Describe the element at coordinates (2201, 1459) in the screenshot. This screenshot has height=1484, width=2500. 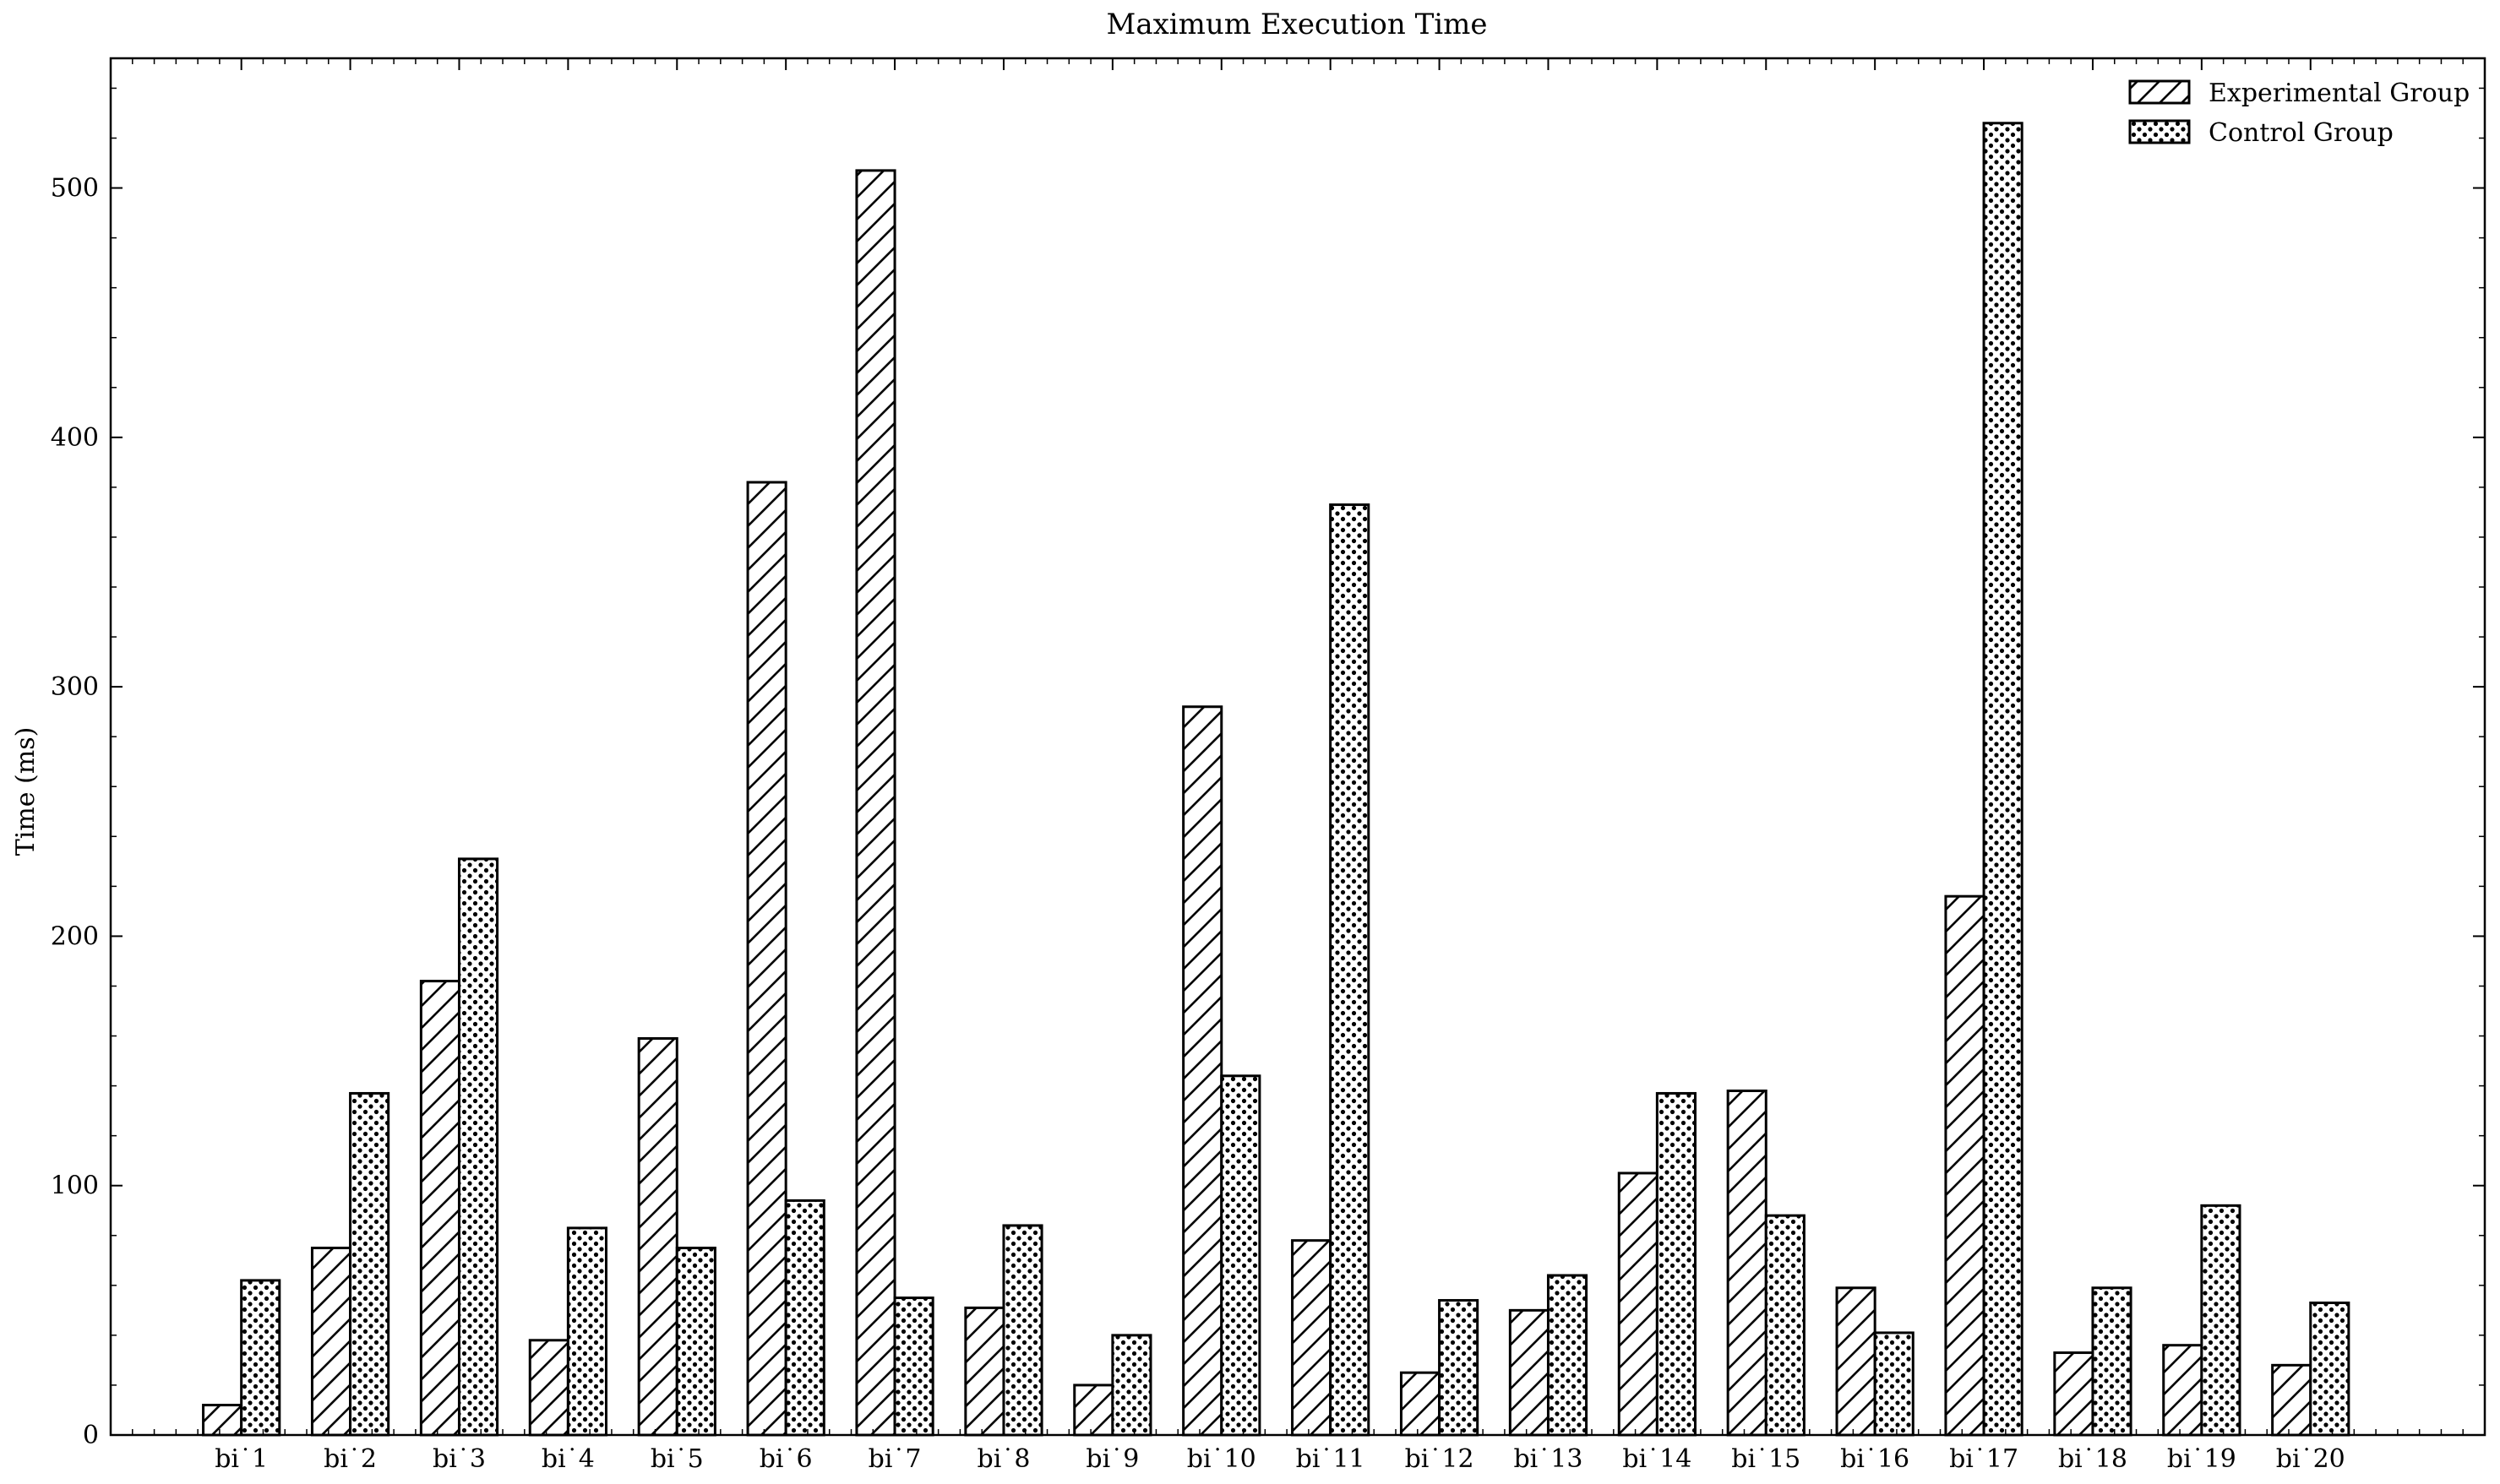
I see `x-tick-label: bi˙19` at that location.